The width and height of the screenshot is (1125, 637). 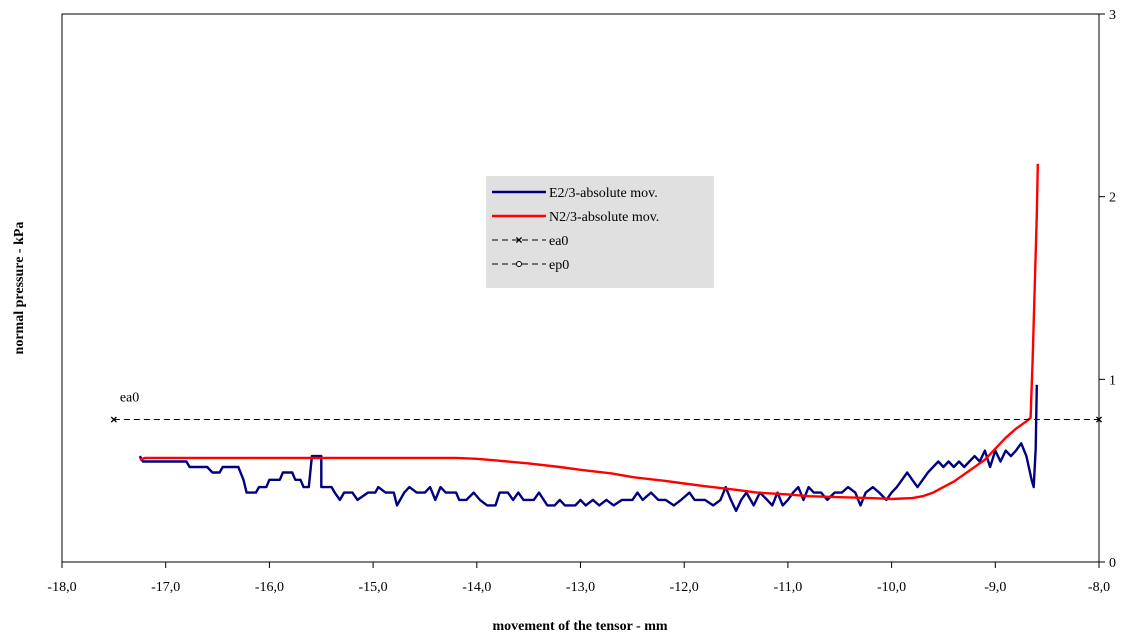 What do you see at coordinates (165, 587) in the screenshot?
I see `x-tick-label: -17,0` at bounding box center [165, 587].